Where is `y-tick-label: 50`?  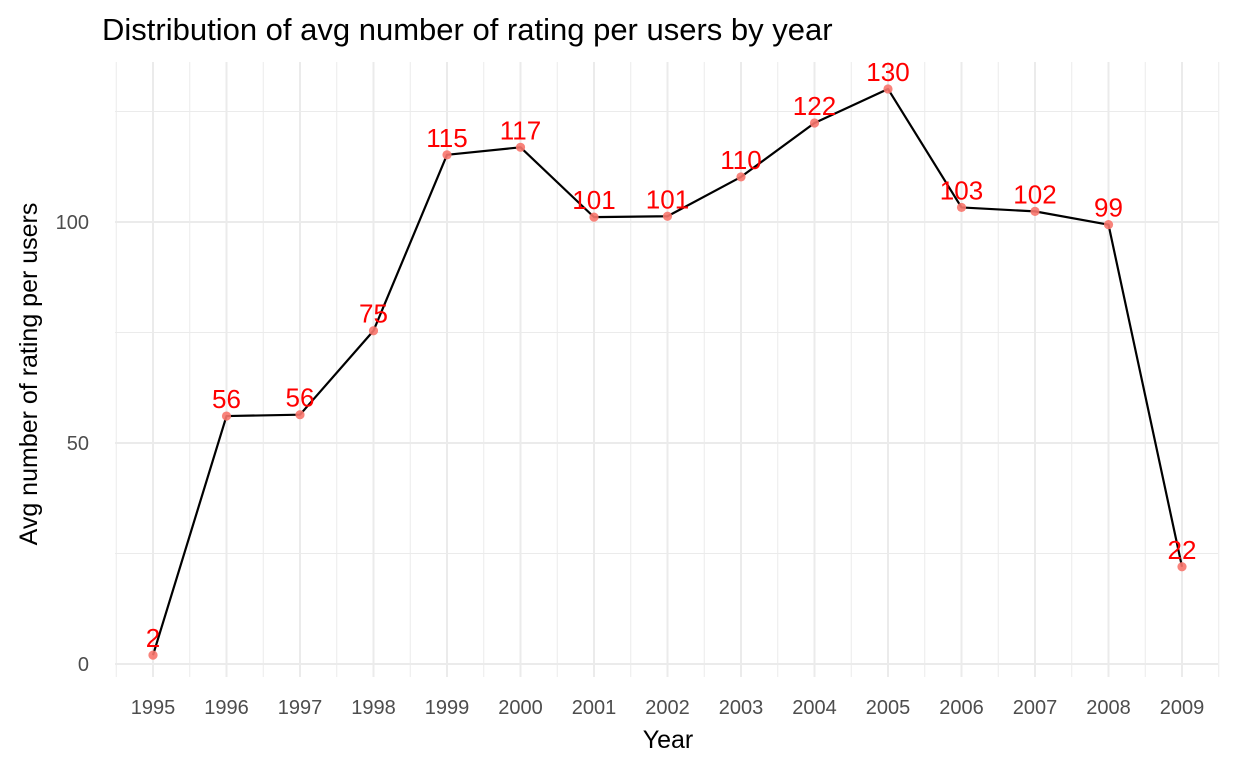
y-tick-label: 50 is located at coordinates (78, 444).